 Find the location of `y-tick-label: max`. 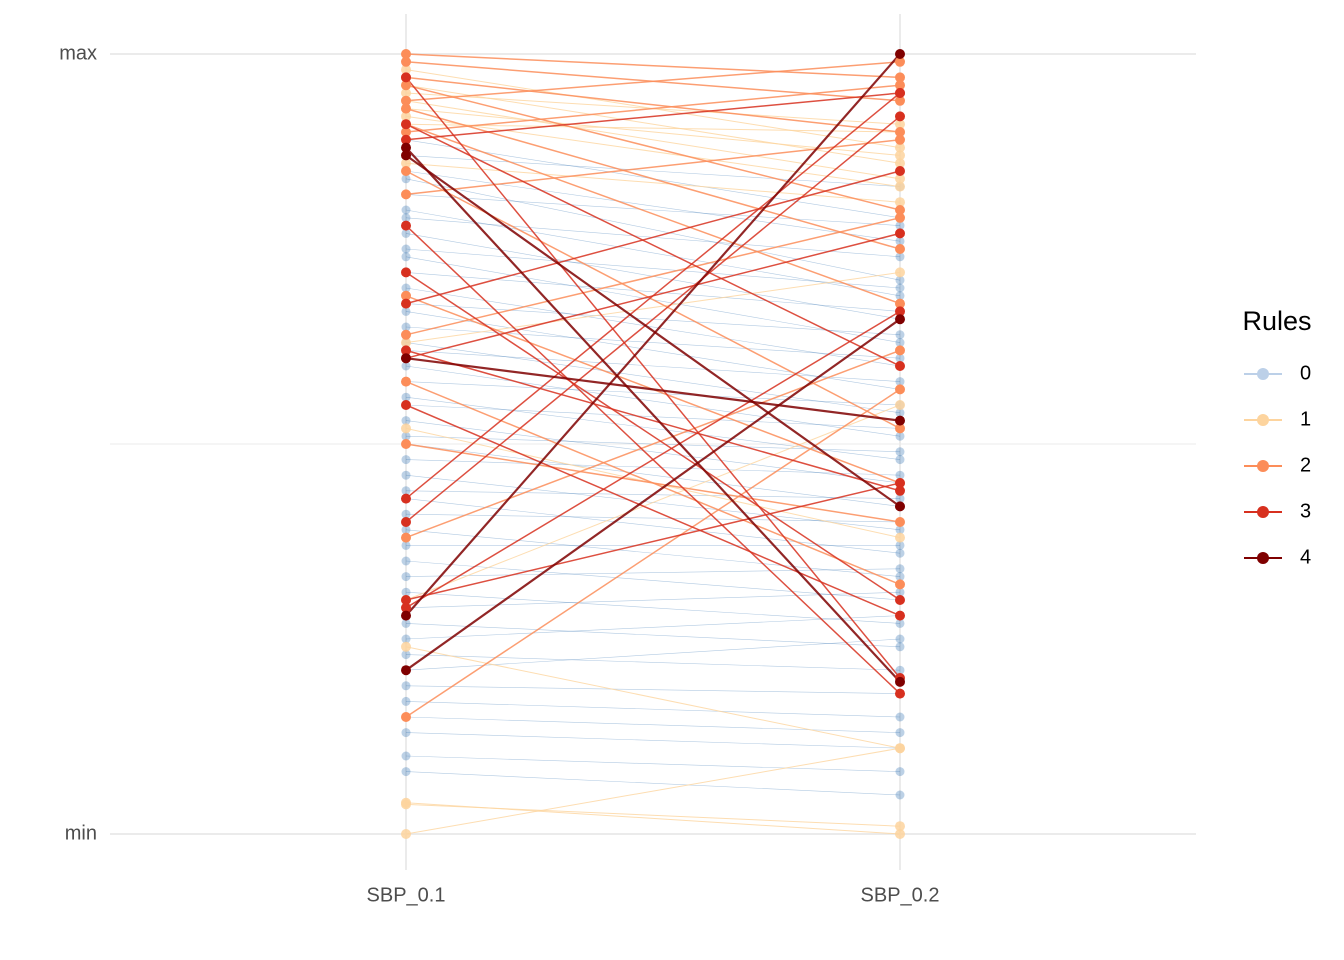

y-tick-label: max is located at coordinates (78, 53).